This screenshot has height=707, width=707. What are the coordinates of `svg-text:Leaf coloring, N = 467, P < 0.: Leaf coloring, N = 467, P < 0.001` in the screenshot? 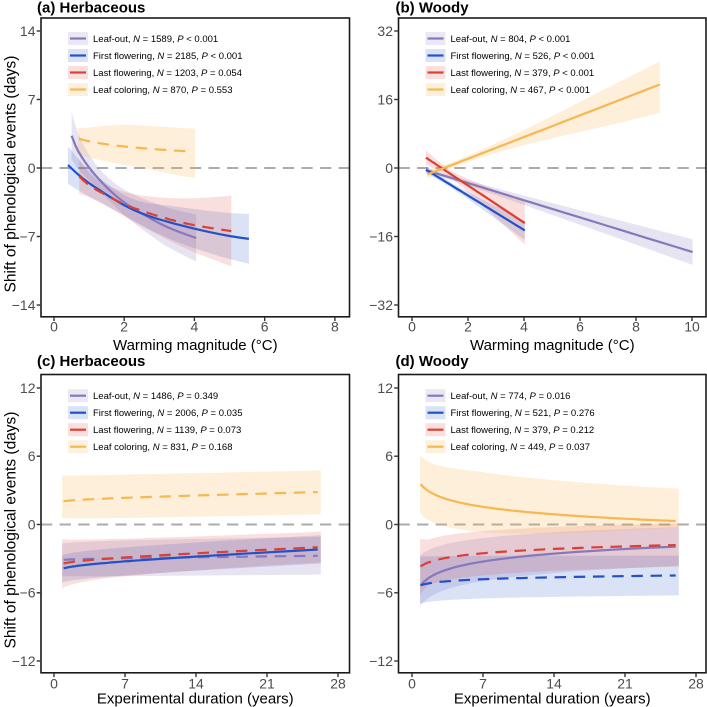 It's located at (520, 90).